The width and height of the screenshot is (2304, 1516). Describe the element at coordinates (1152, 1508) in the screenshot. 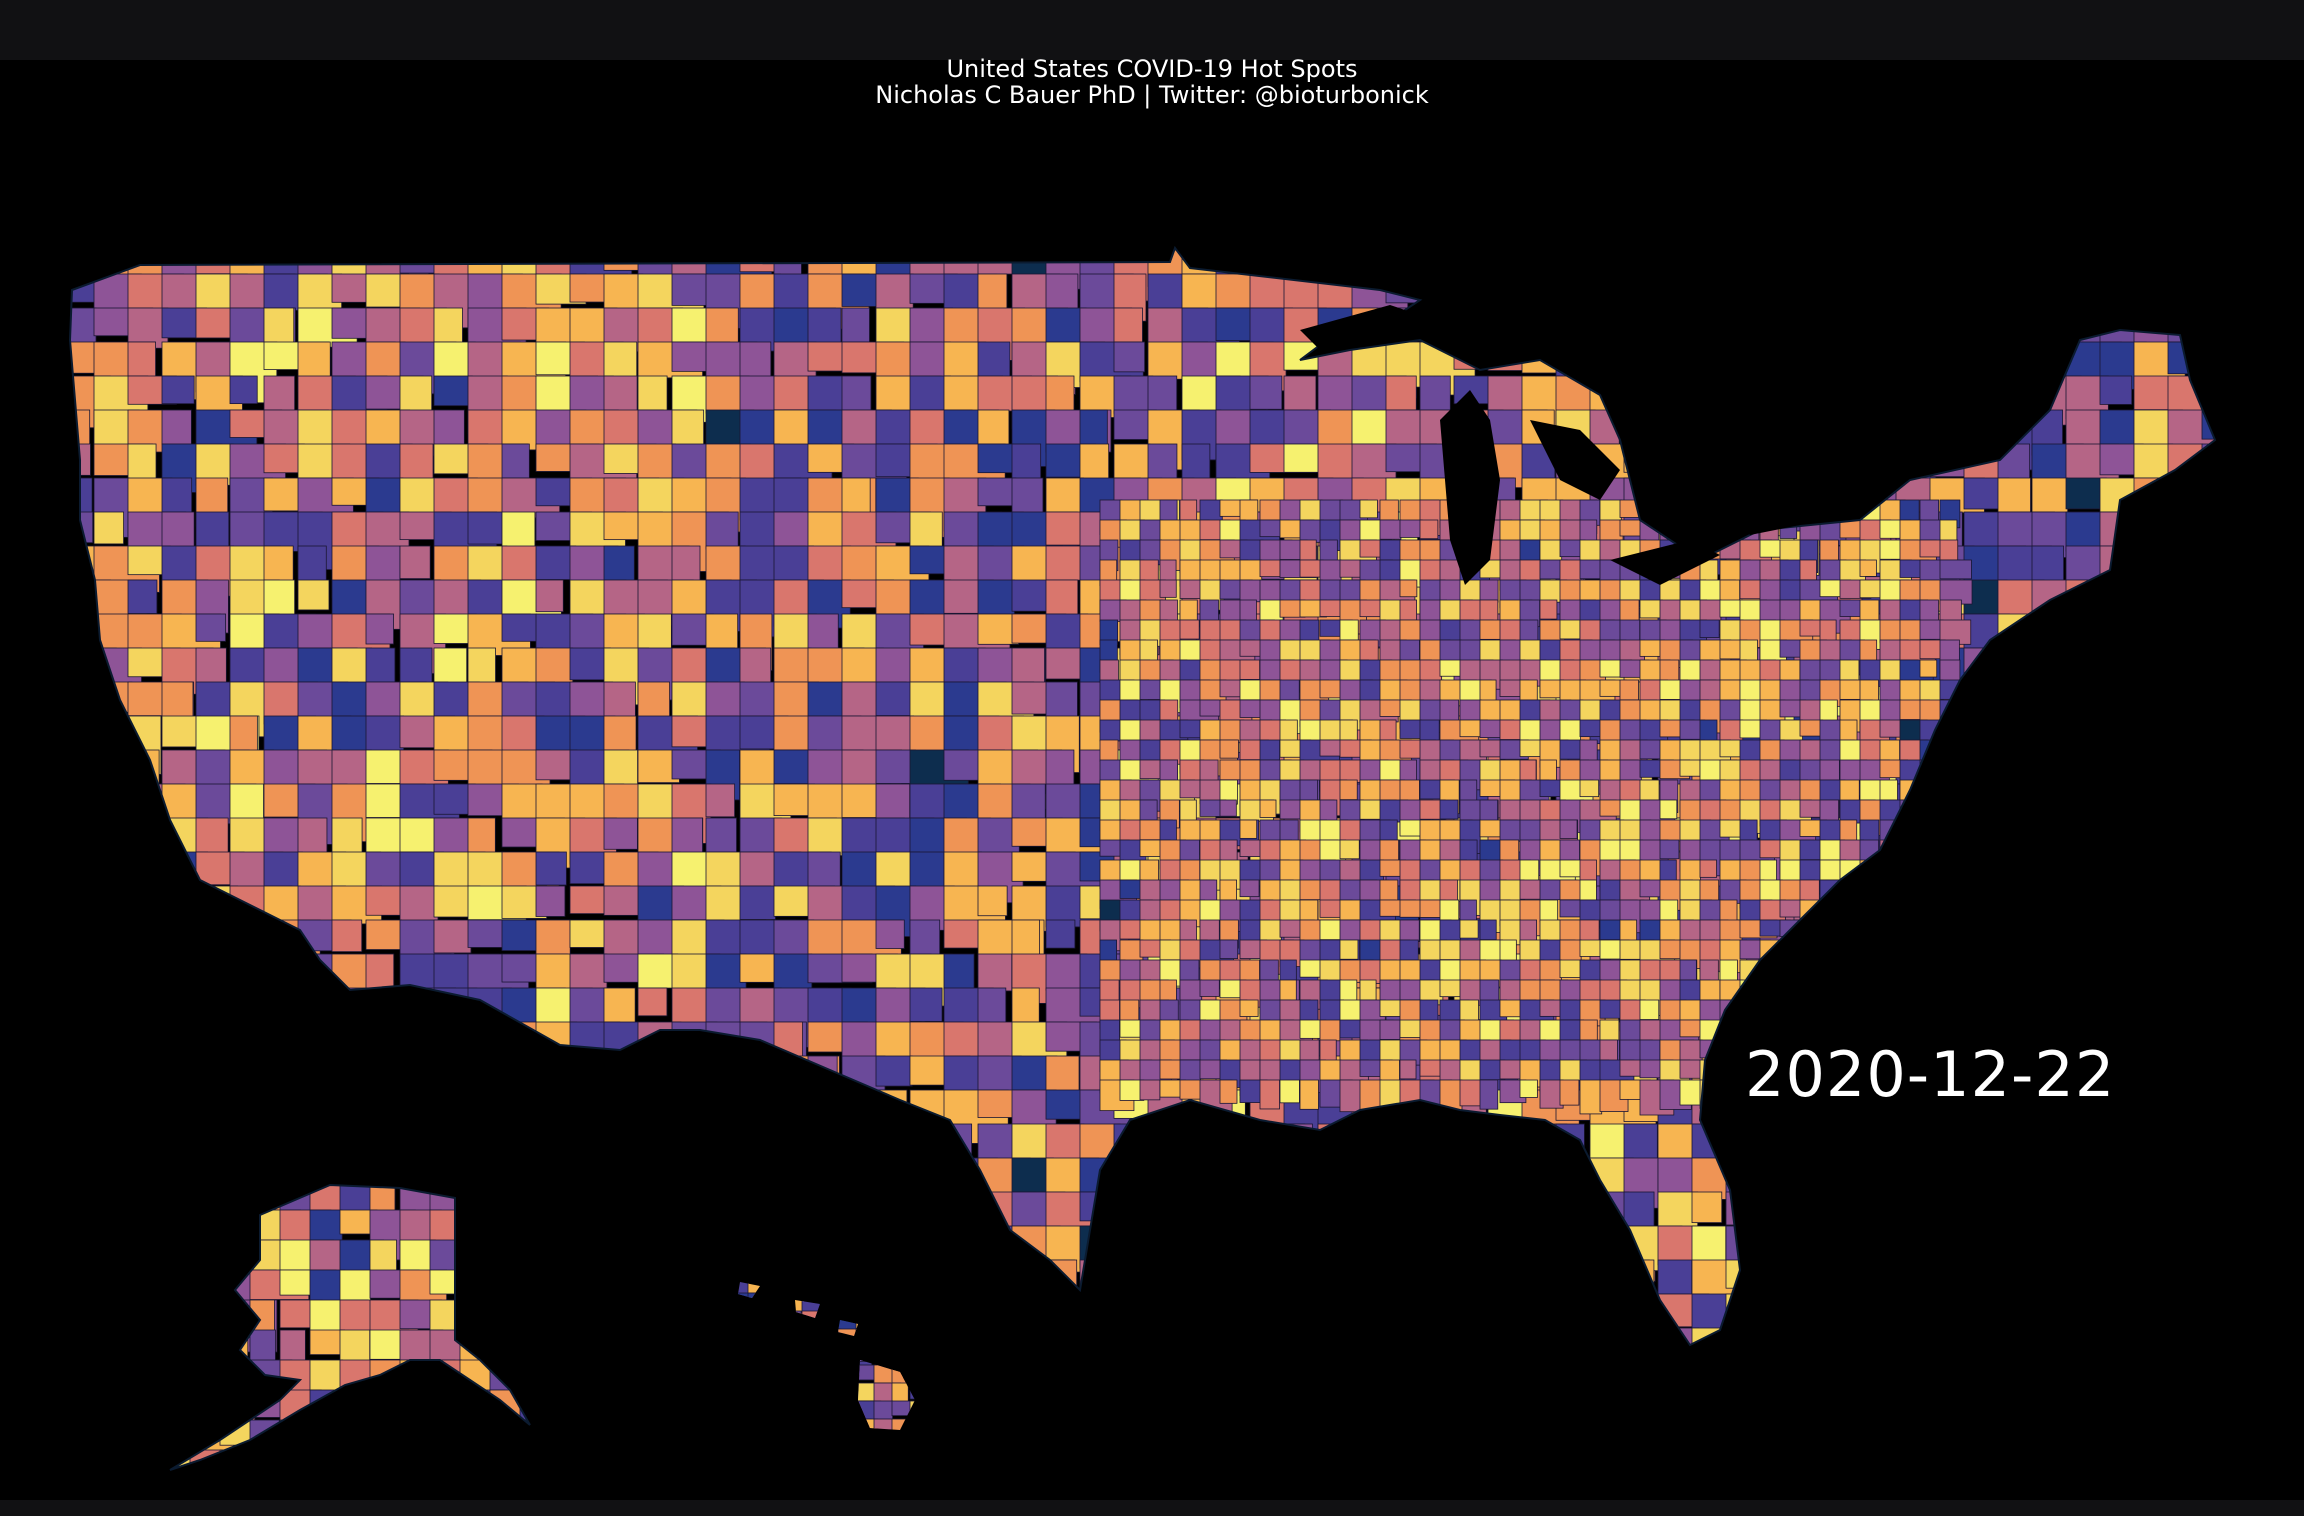

I see `bottom-bar` at that location.